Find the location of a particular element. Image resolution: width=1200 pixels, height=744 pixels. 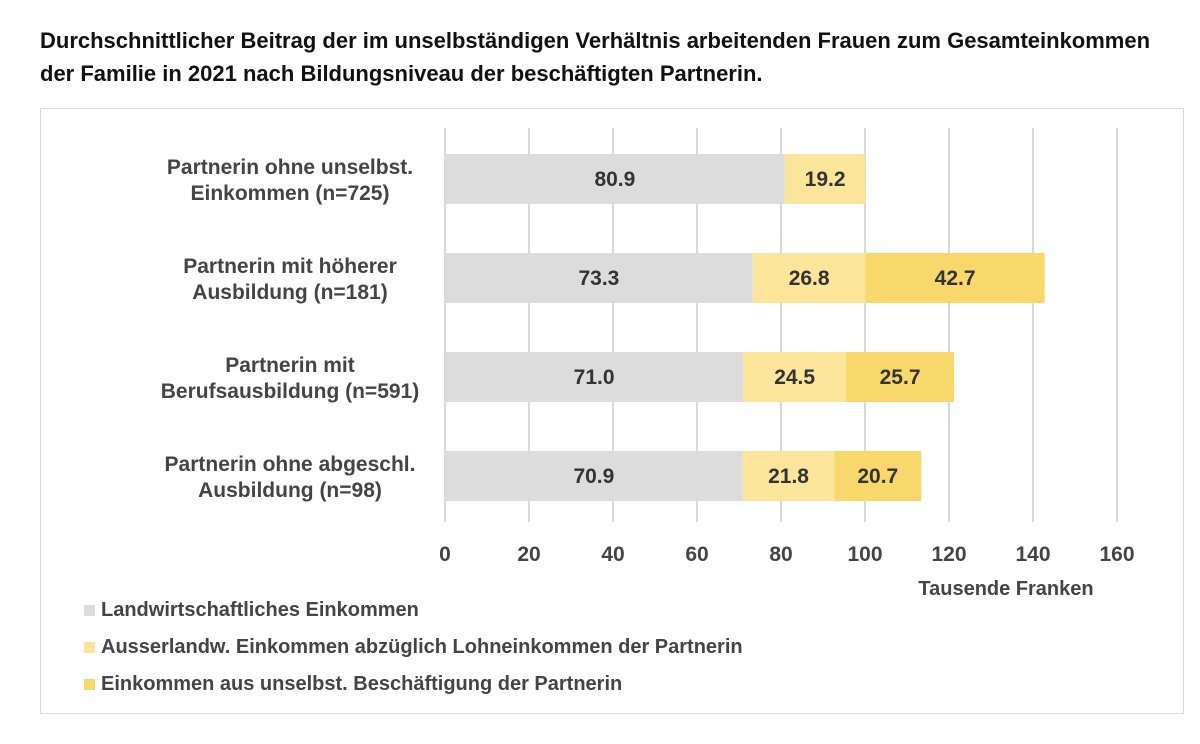

category-label-line: Berufsausbildung (n=591) is located at coordinates (290, 391).